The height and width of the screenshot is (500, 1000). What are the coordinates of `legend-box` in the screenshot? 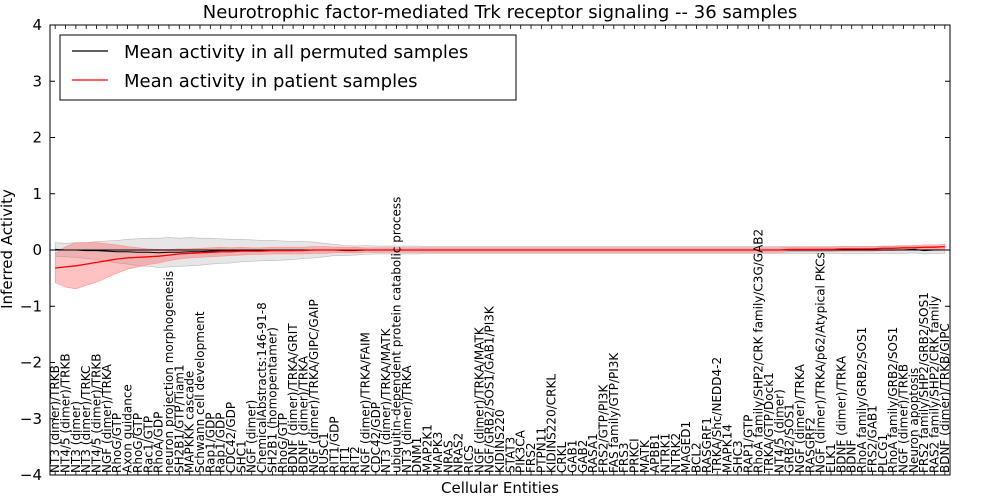 It's located at (288, 67).